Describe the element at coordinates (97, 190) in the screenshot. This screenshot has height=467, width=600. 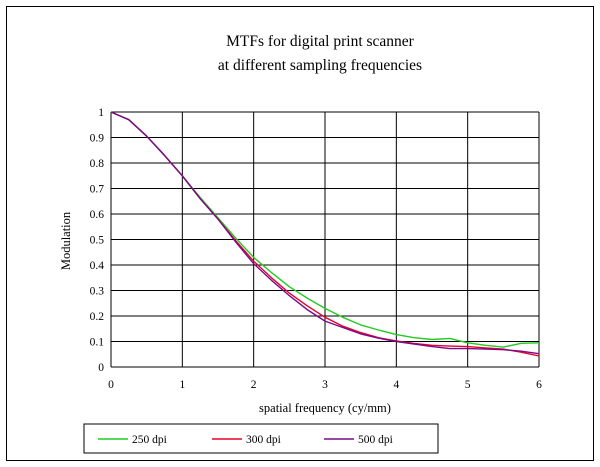
I see `y-tick-label: 0.7` at that location.